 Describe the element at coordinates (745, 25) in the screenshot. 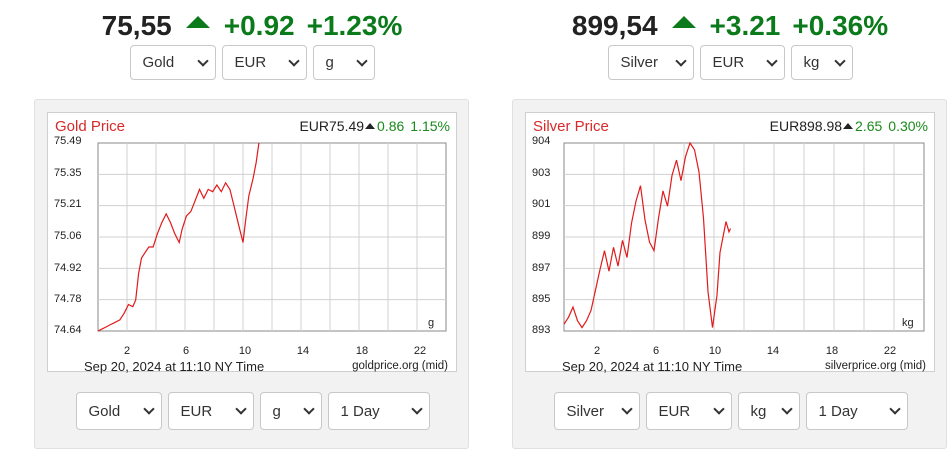

I see `silver-ticker-change: +3.21` at that location.